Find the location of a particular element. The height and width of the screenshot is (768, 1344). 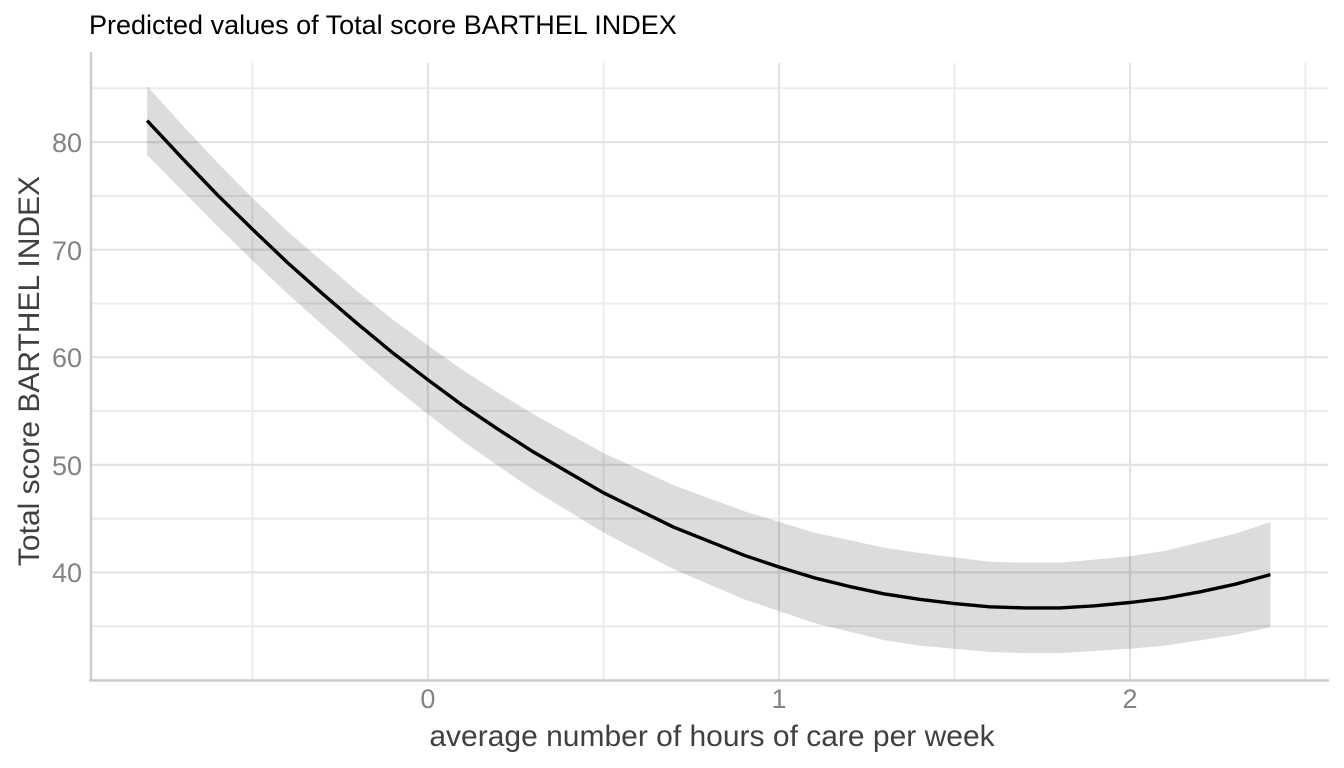

y-tick-label: 40 is located at coordinates (66, 573).